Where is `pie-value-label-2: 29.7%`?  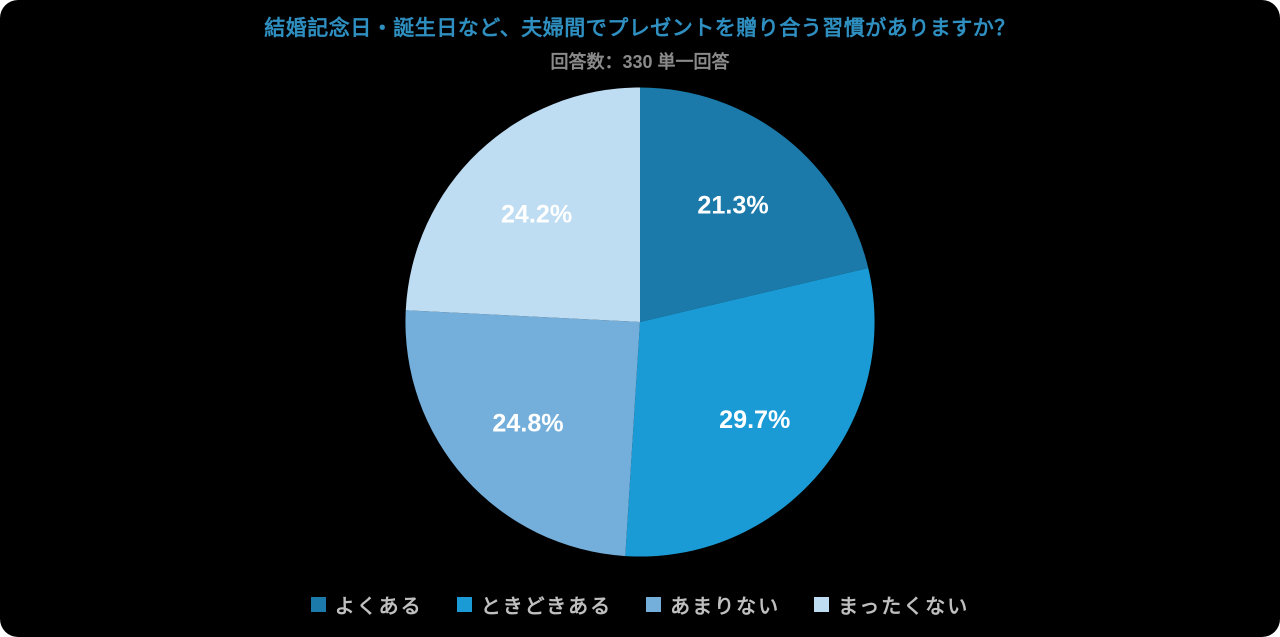
pie-value-label-2: 29.7% is located at coordinates (754, 420).